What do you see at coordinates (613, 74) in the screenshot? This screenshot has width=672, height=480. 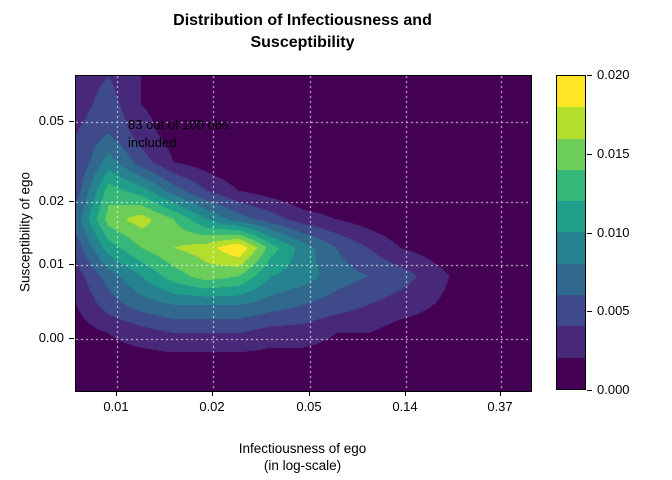 I see `legend-tick-label: 0.020` at bounding box center [613, 74].